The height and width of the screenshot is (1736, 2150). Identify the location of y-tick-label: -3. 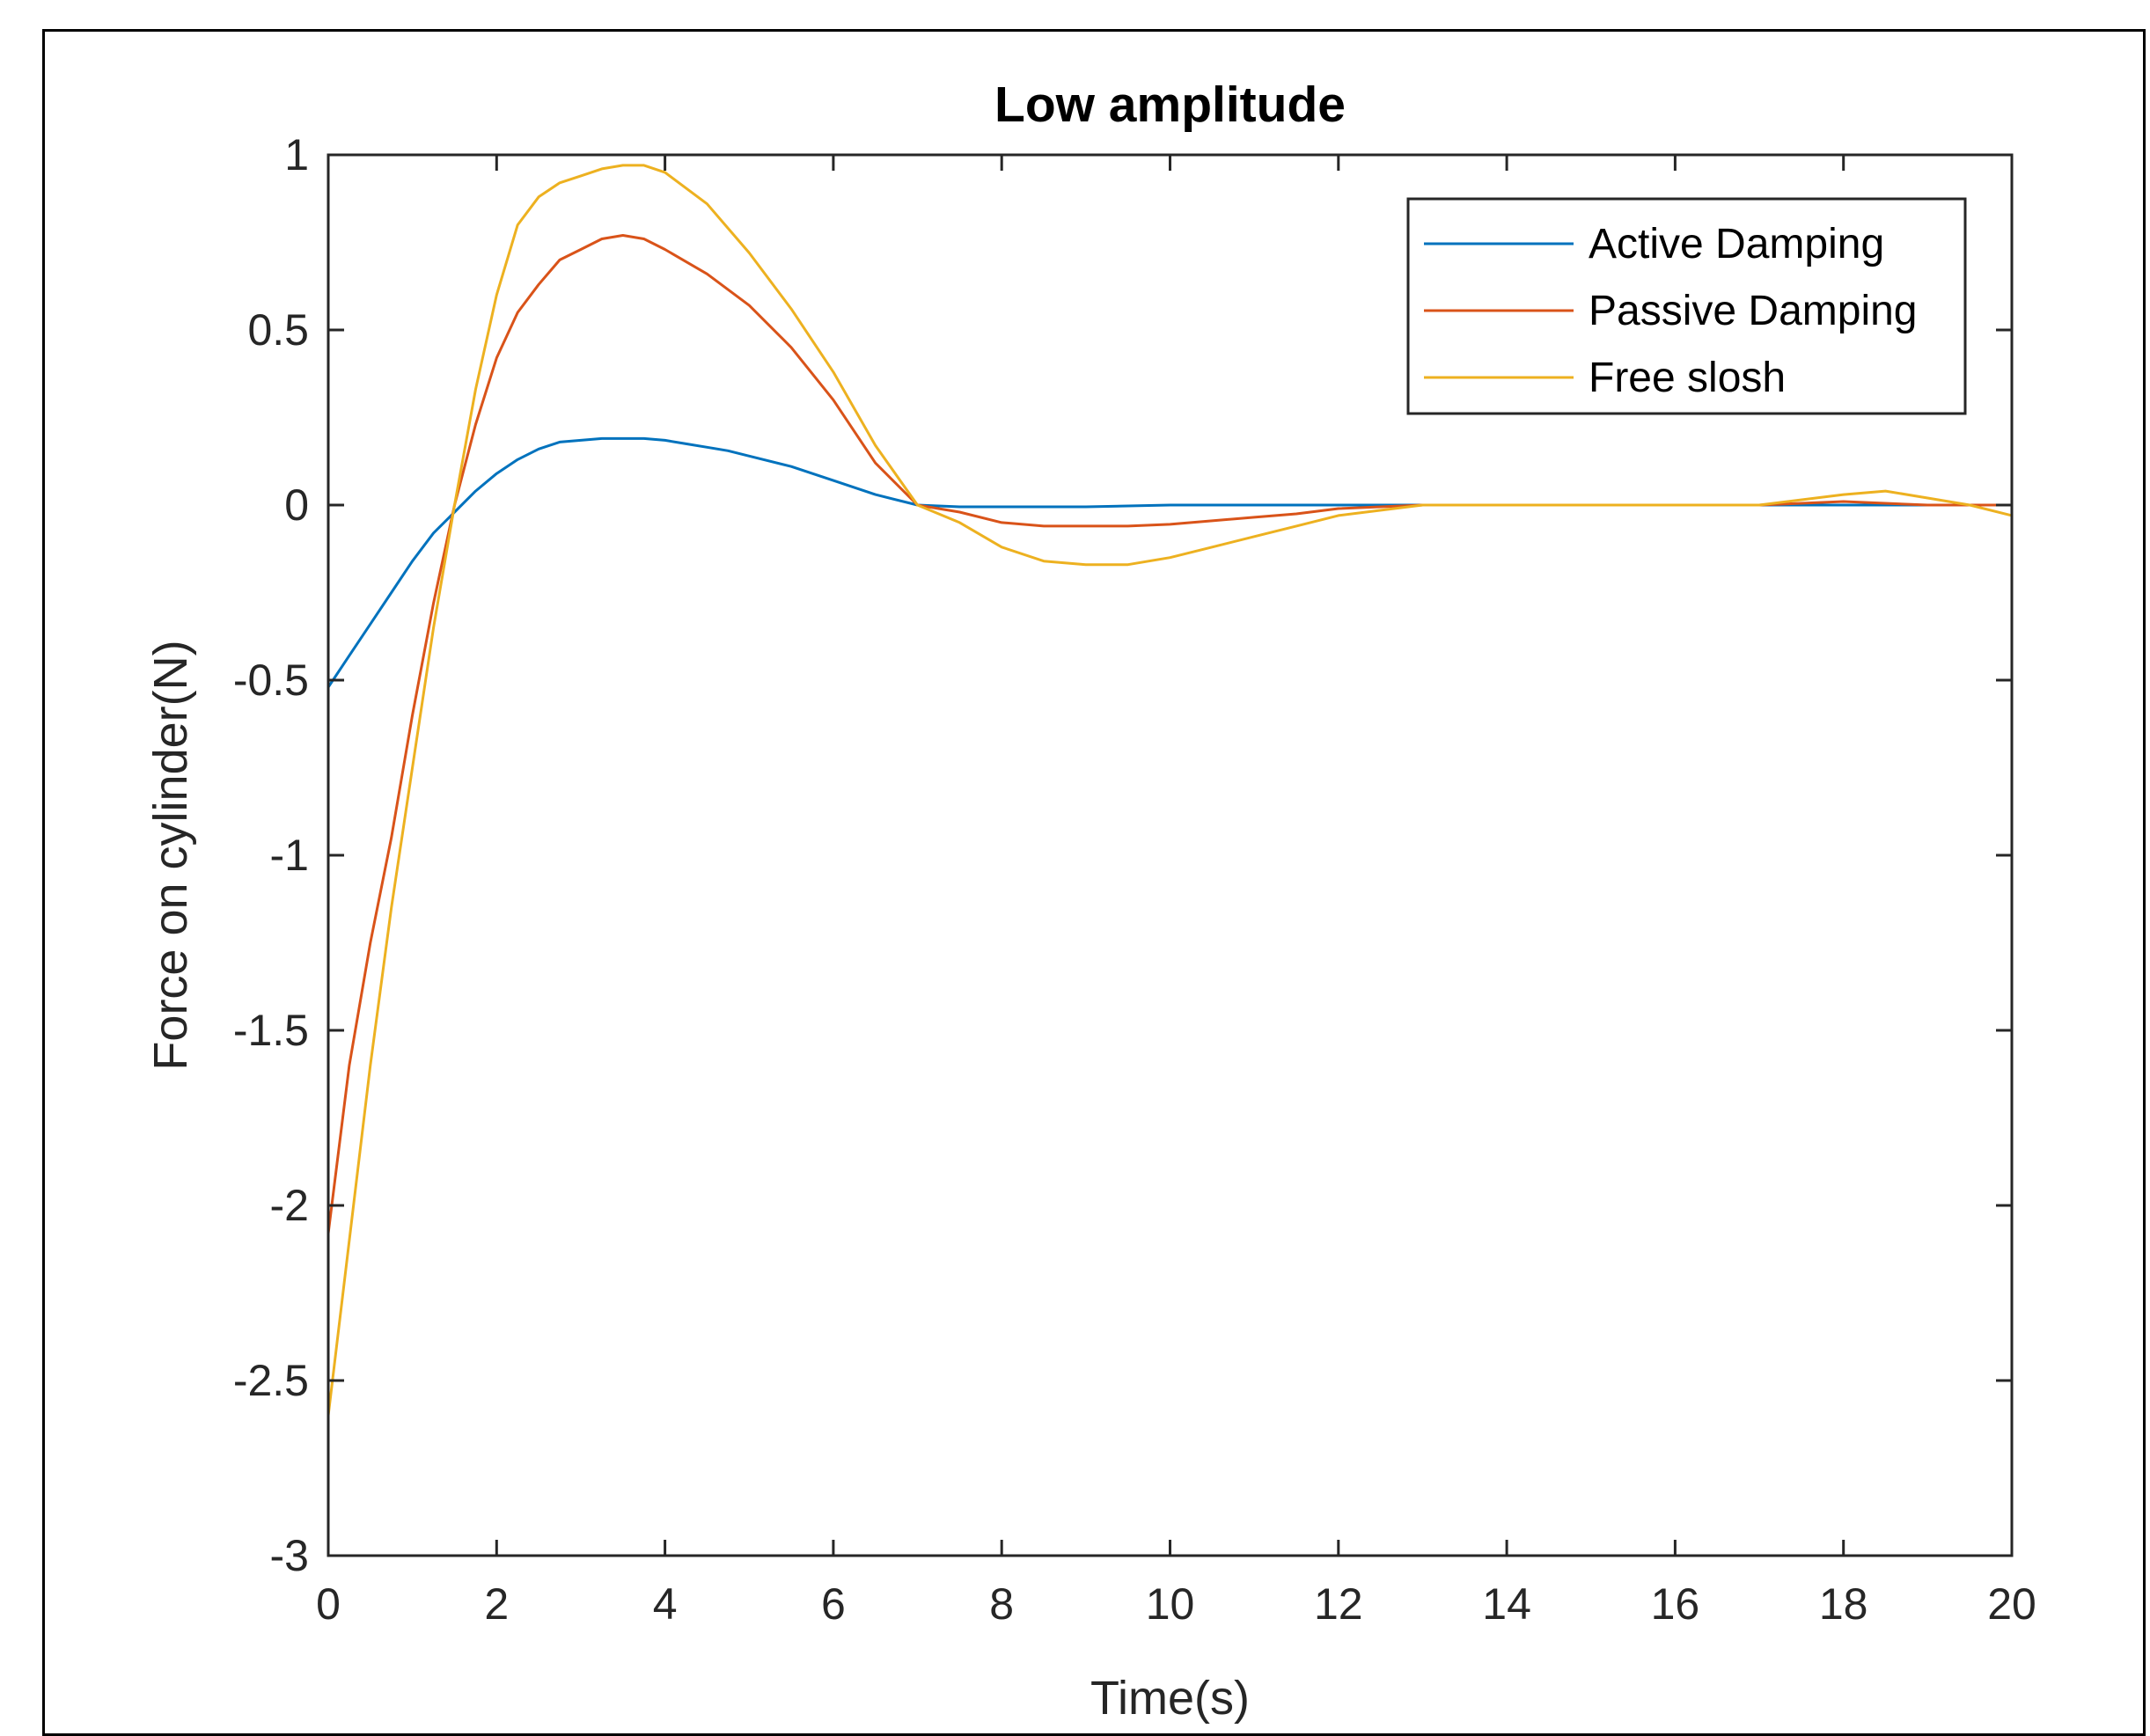
(289, 1555).